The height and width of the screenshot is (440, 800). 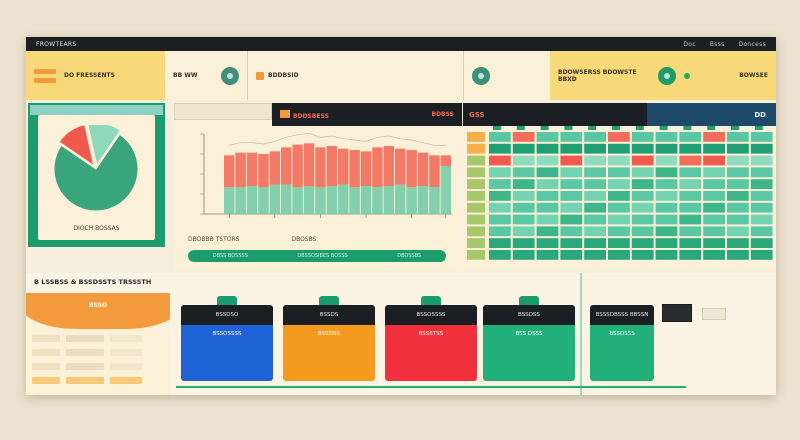 I want to click on bar-chart, so click(x=326, y=175).